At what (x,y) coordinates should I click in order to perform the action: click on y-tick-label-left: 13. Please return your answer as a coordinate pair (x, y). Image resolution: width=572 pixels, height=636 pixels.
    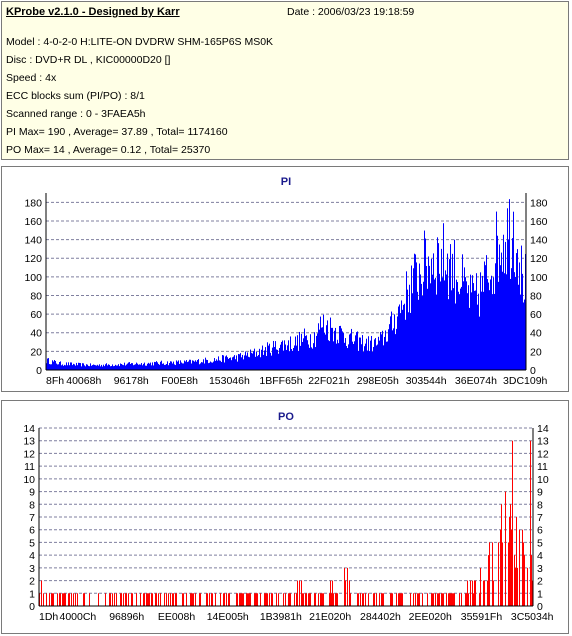
    Looking at the image, I should click on (29, 442).